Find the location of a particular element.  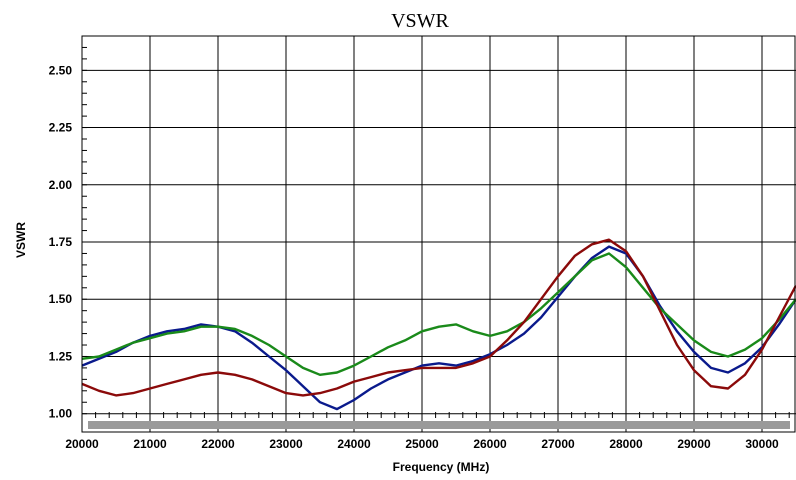

y-tick-label: 1.75 is located at coordinates (61, 242).